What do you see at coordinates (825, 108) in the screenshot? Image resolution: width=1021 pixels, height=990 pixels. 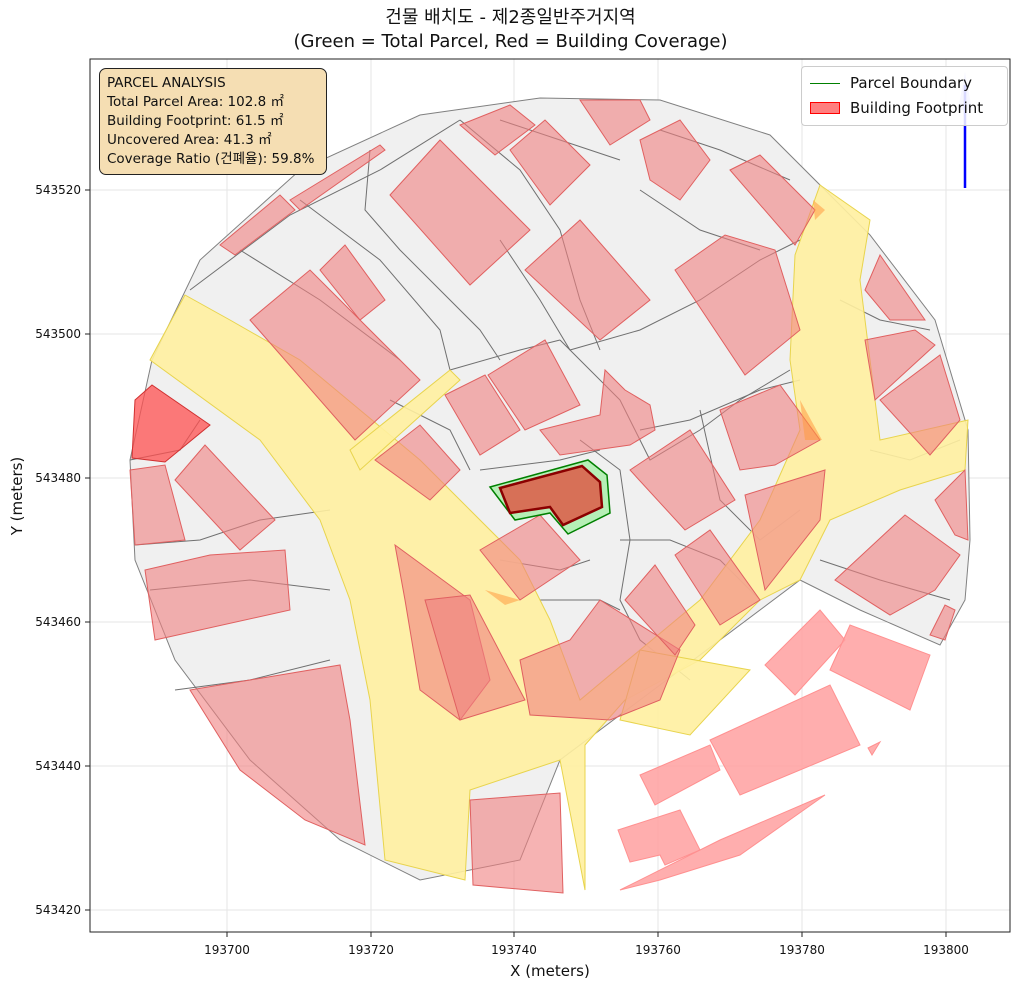 I see `legend-patch-swatch` at bounding box center [825, 108].